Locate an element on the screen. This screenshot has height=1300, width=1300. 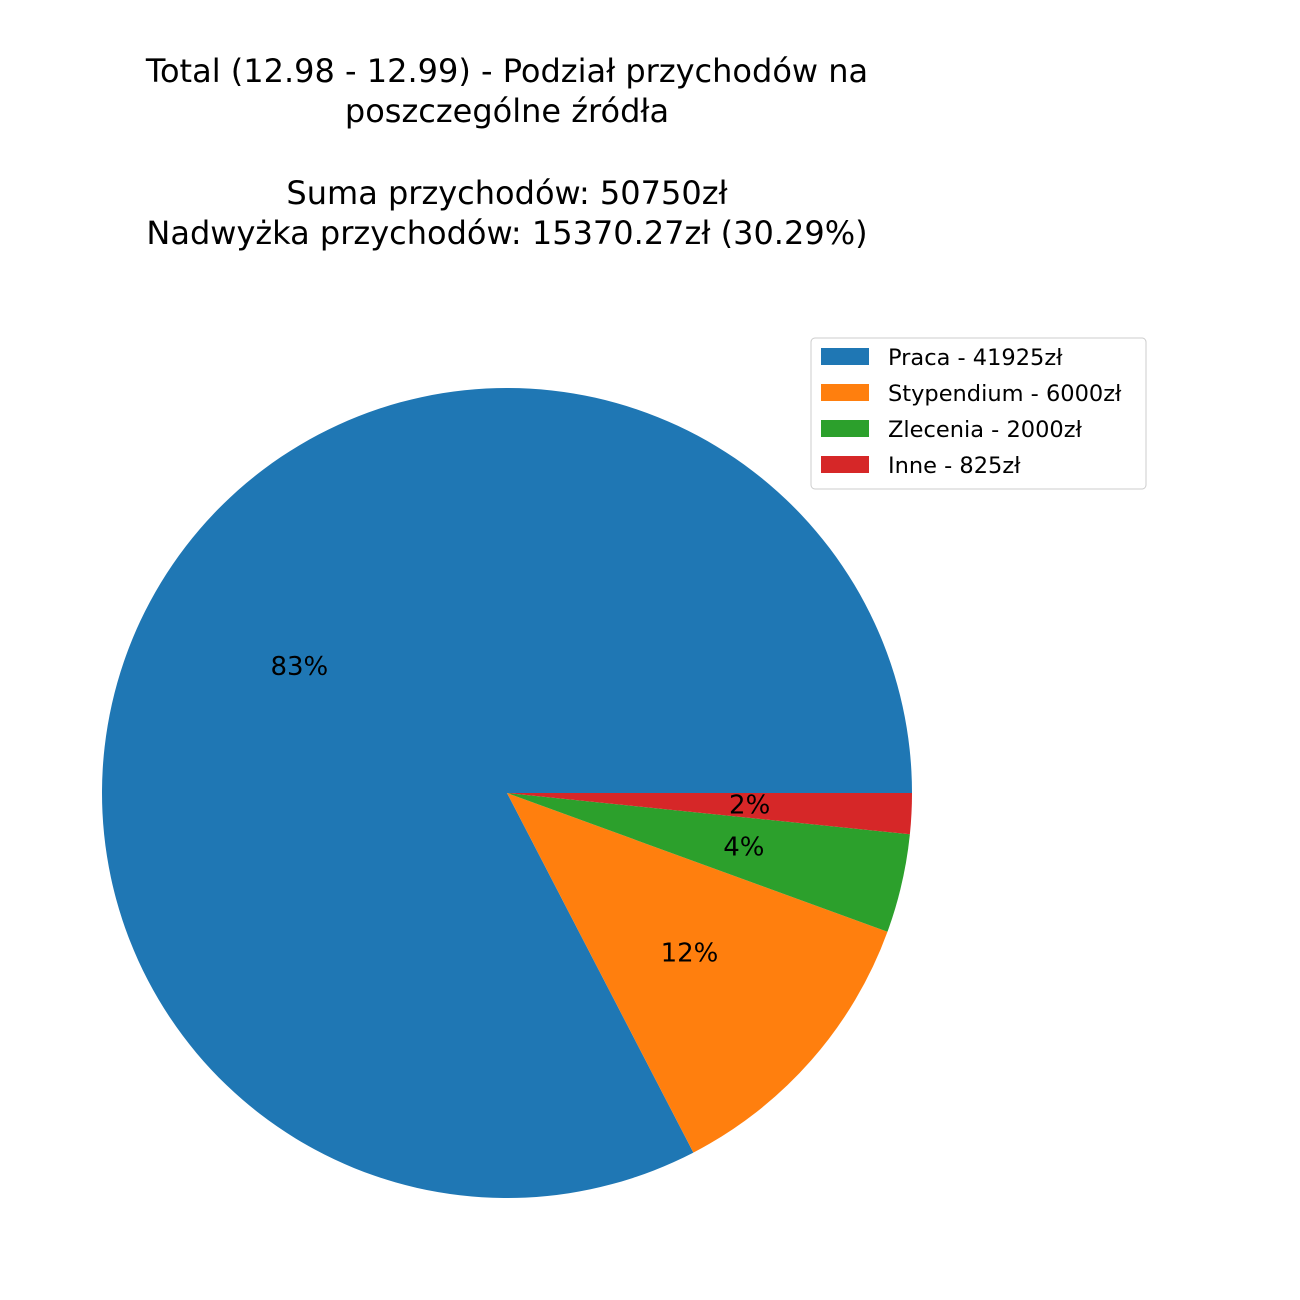
legend-frame is located at coordinates (978, 413).